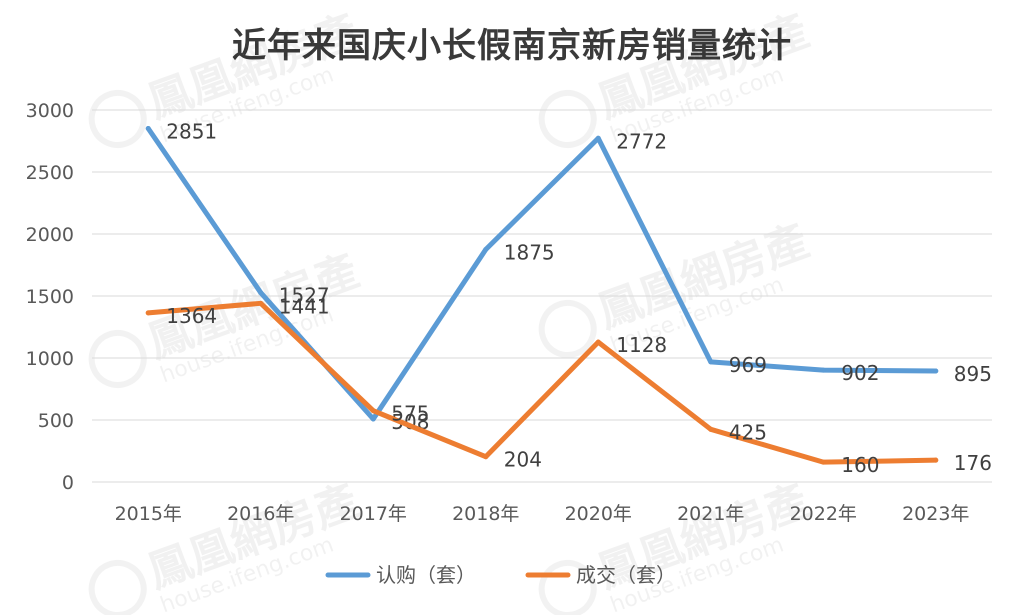  I want to click on data-label: 902, so click(860, 373).